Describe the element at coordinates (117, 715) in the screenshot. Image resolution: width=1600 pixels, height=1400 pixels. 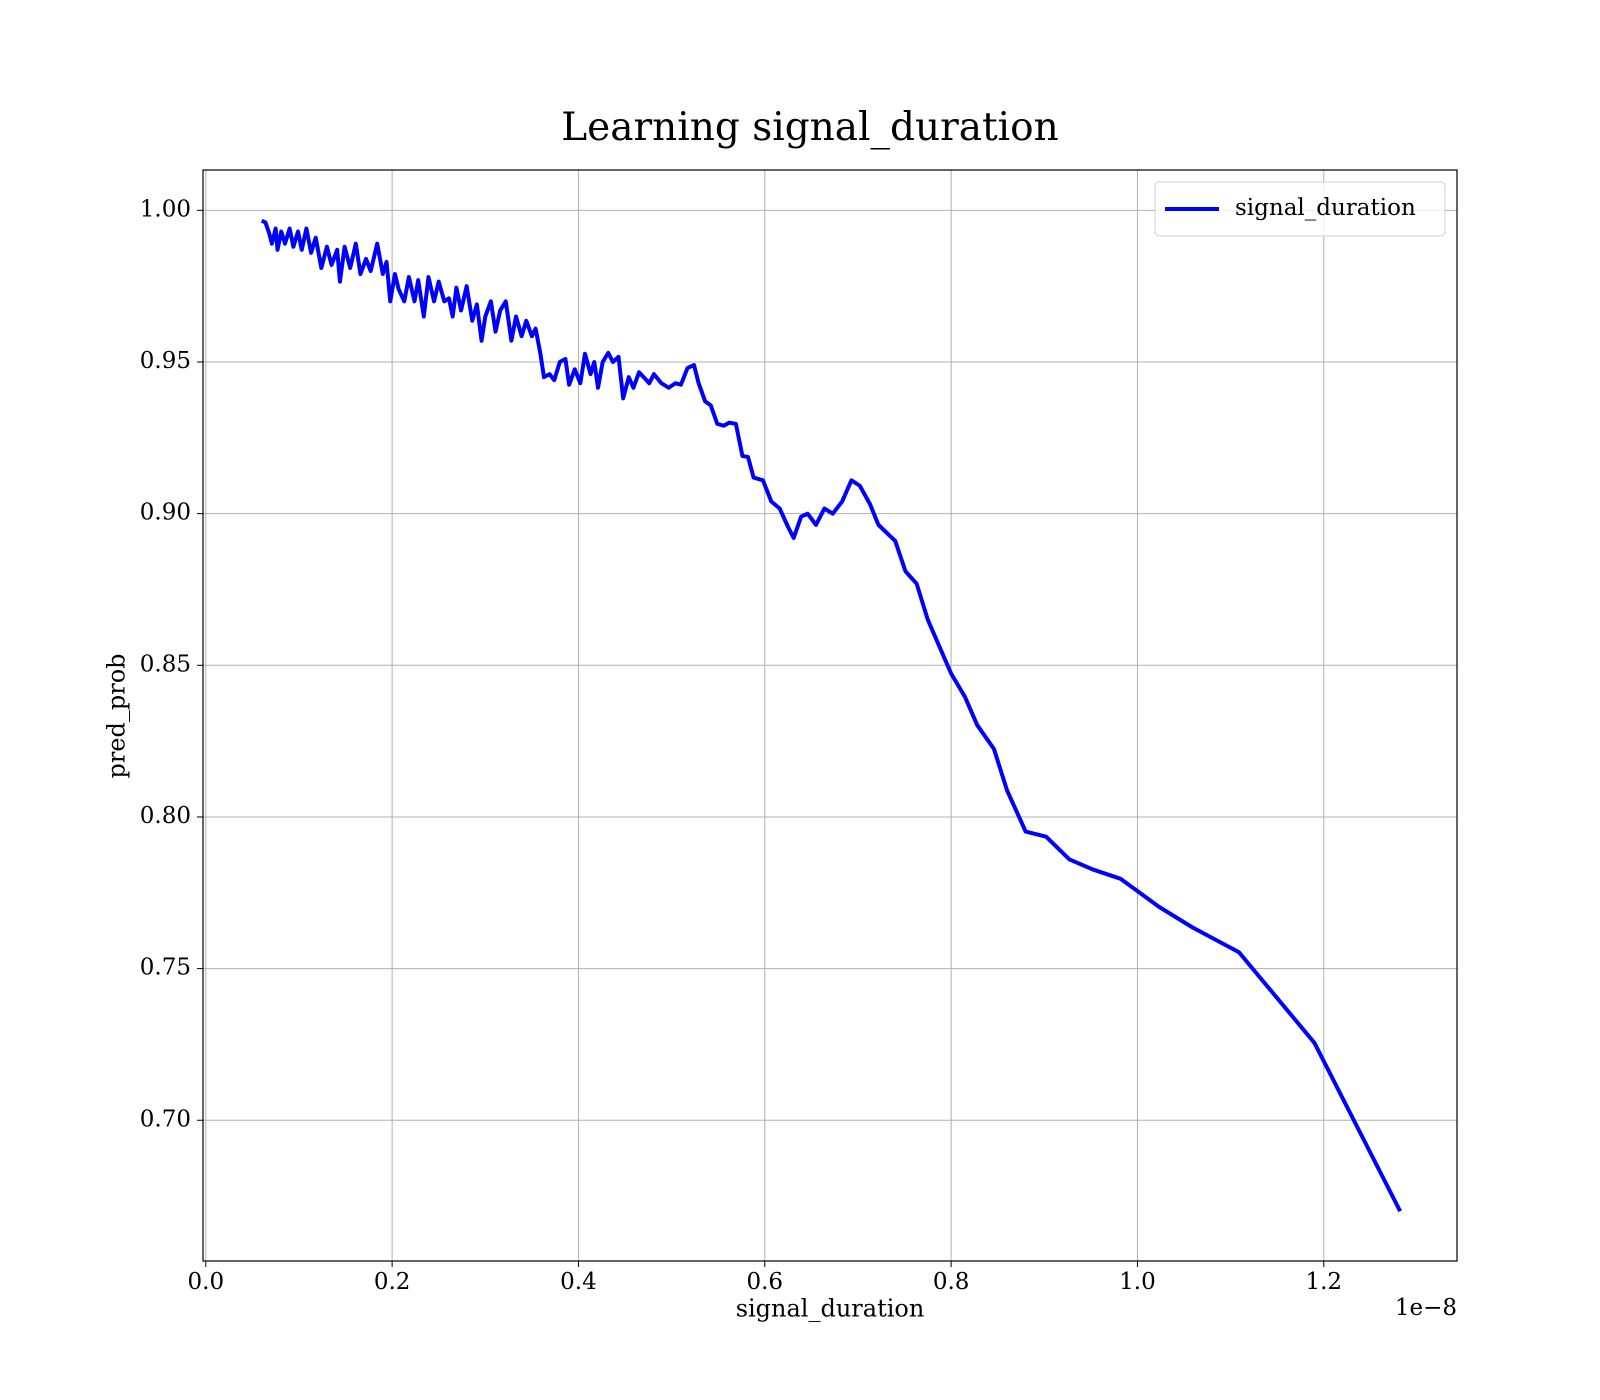
I see `y-axis-label: pred_prob` at that location.